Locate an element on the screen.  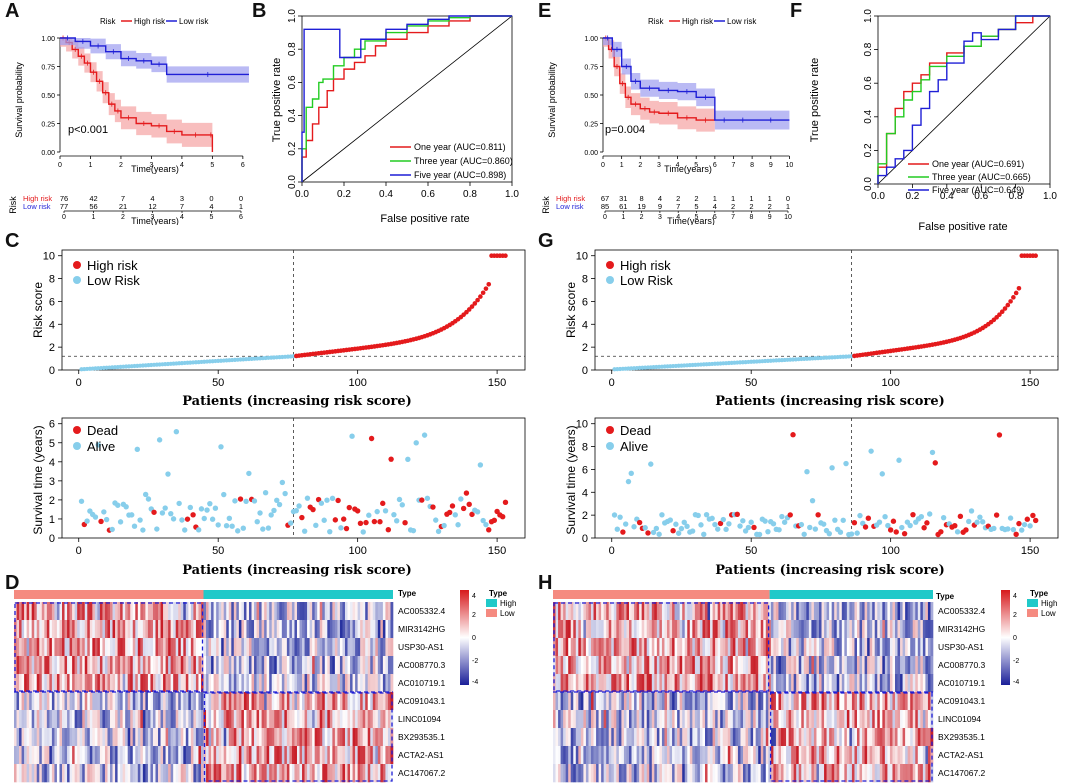
risk-table-xlabel: Time(years) is located at coordinates (691, 220).